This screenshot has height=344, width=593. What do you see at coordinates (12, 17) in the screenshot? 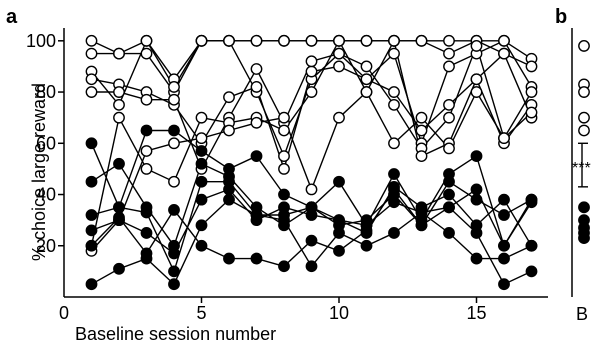
I see `panel-a-letter: a` at bounding box center [12, 17].